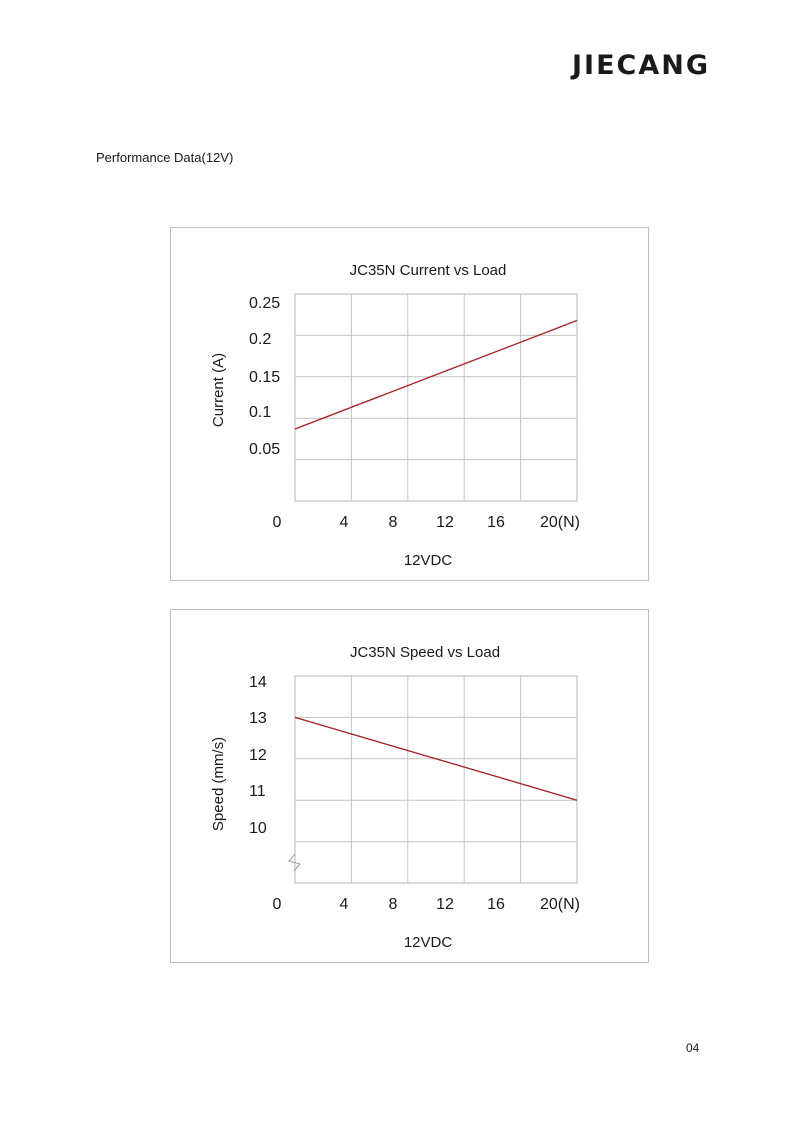 This screenshot has width=794, height=1123. I want to click on y-tick-label: 0.1, so click(260, 412).